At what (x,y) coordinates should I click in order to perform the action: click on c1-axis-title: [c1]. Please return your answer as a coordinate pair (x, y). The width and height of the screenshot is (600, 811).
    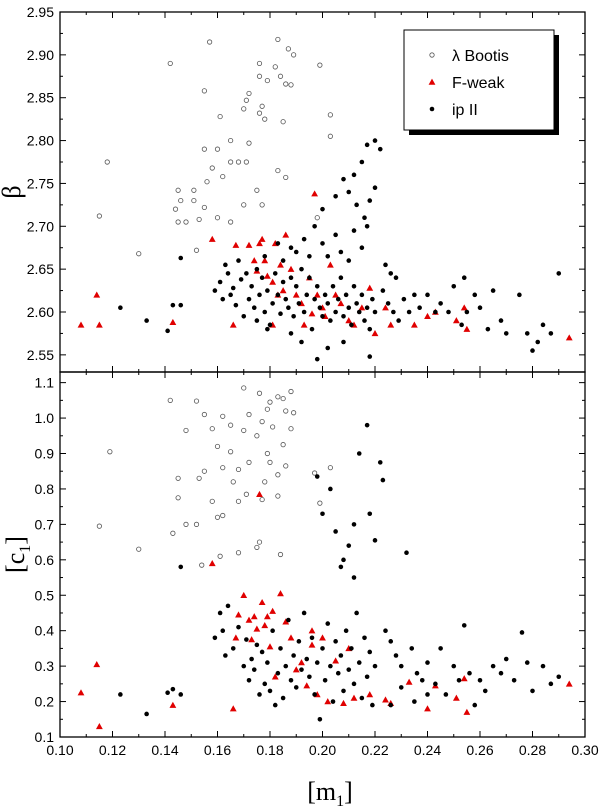
    Looking at the image, I should click on (17, 554).